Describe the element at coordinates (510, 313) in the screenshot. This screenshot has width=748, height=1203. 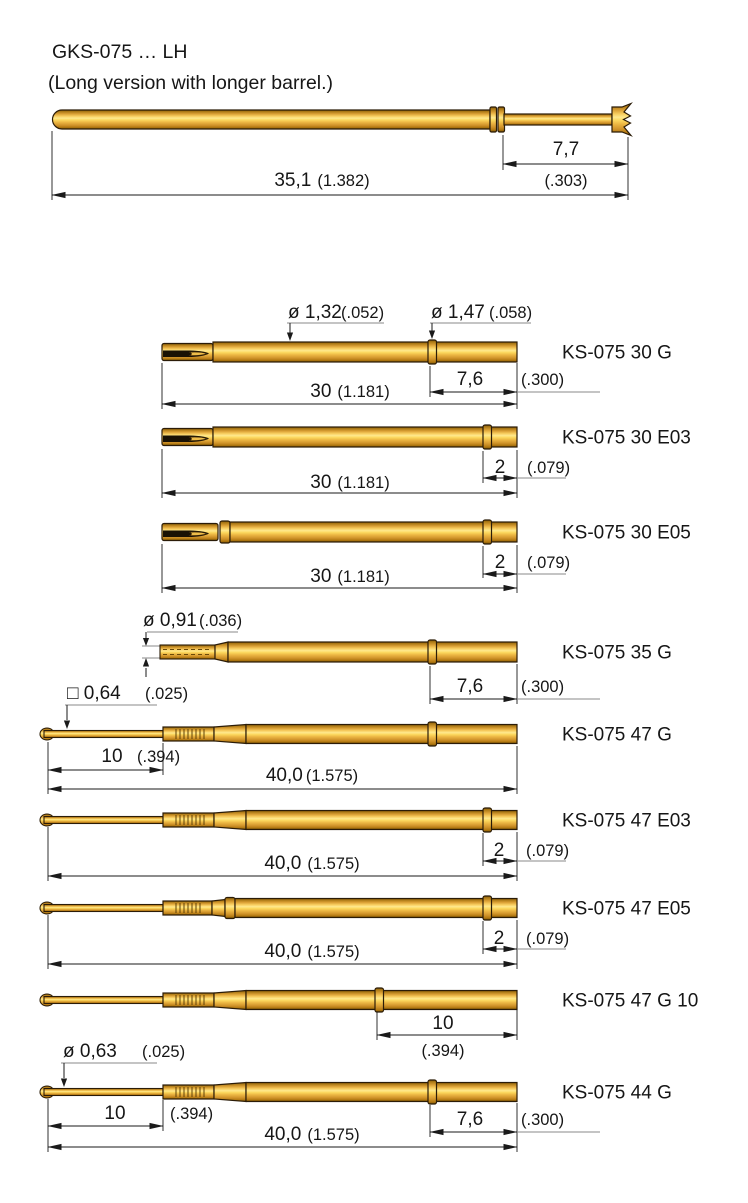
I see `callout-collar-diameter-in: (.058)` at that location.